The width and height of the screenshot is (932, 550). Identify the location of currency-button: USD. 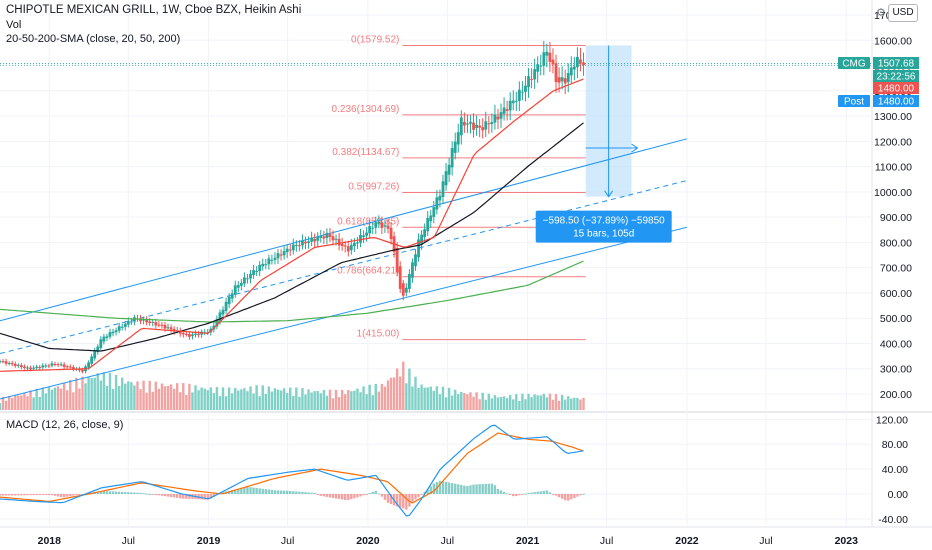
(903, 13).